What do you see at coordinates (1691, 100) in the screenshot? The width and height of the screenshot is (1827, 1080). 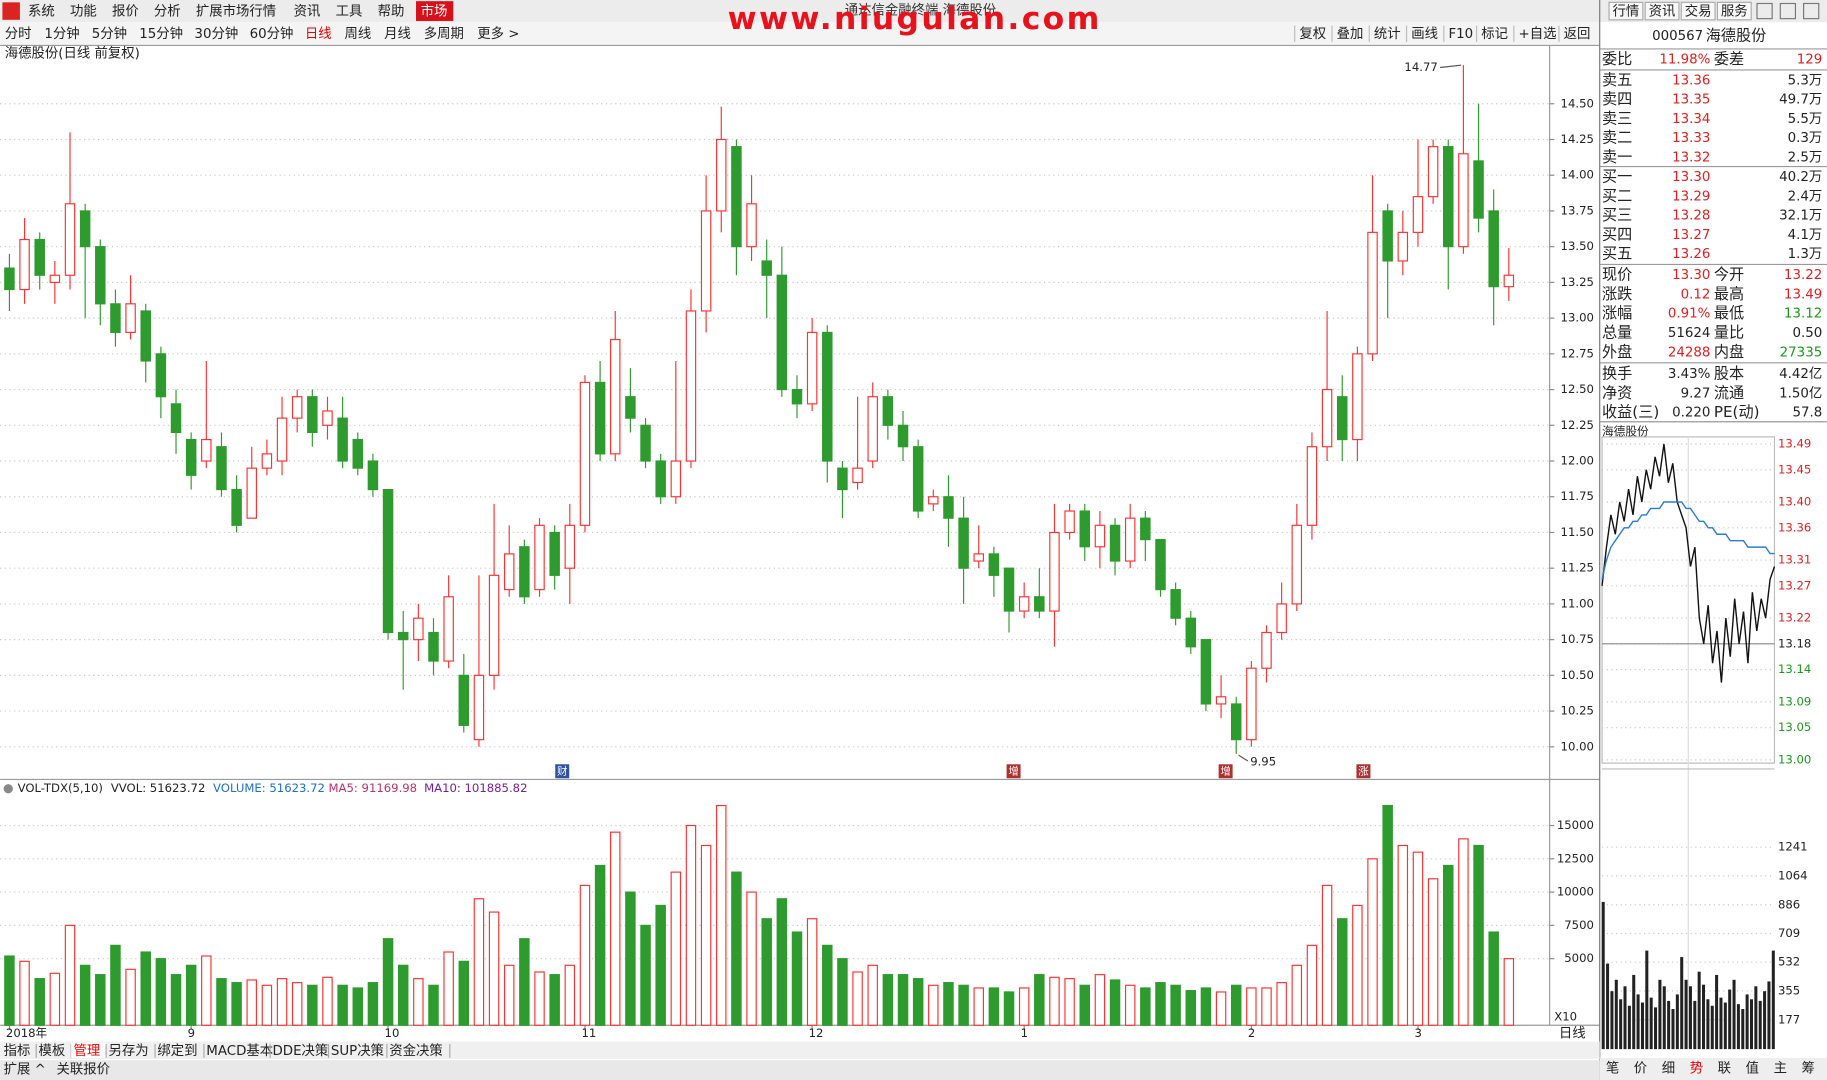 I see `book-price: 13.35` at bounding box center [1691, 100].